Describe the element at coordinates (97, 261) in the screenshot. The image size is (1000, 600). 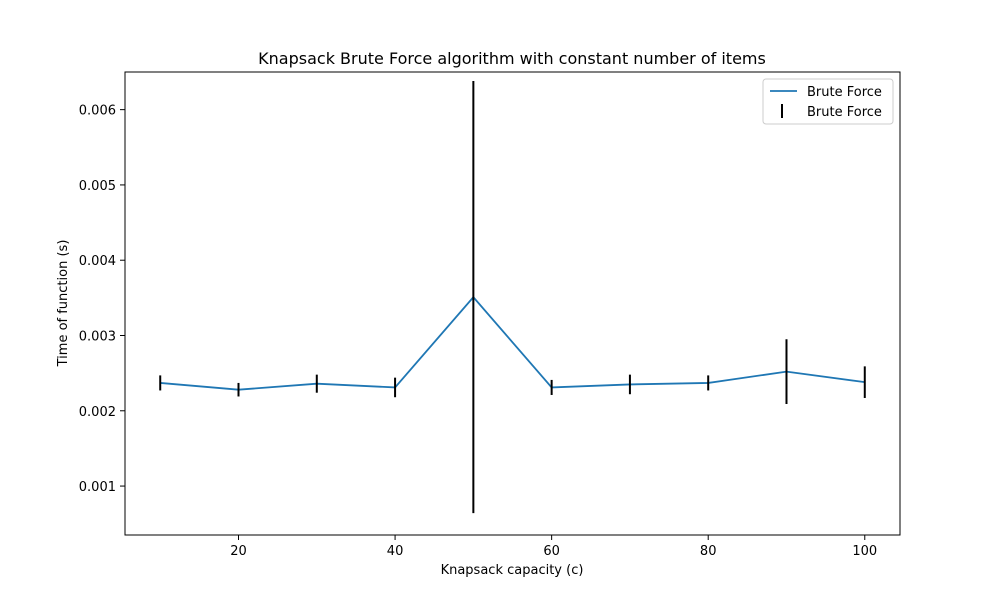
I see `y-tick-label: 0.004` at that location.